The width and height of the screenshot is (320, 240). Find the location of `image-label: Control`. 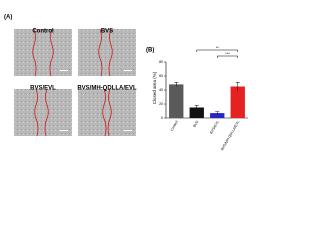

image-label: Control is located at coordinates (43, 32).